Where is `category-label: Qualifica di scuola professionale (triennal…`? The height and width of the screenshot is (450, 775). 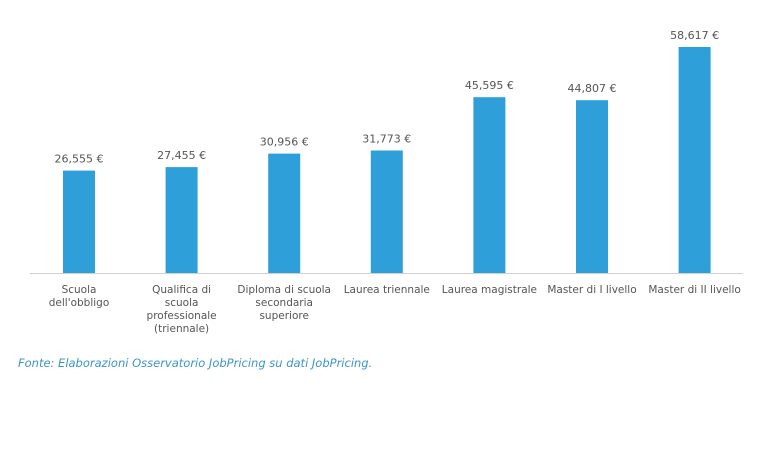
category-label: Qualifica di scuola professionale (triennal… is located at coordinates (182, 309).